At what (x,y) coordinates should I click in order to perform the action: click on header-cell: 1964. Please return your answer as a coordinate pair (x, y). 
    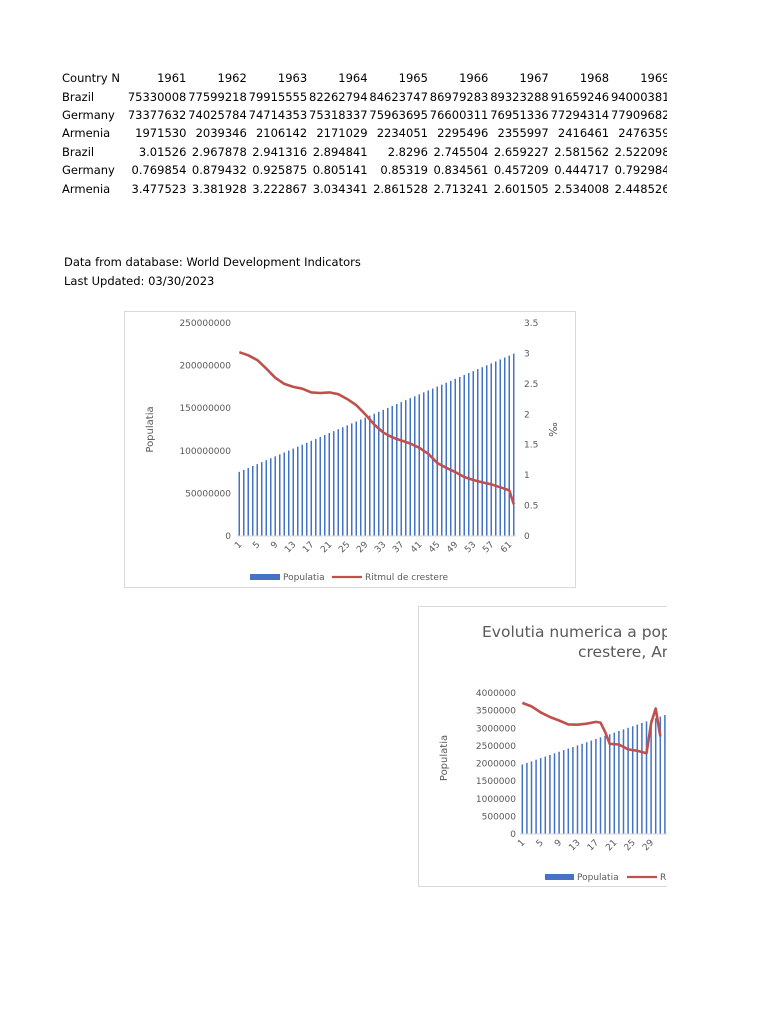
    Looking at the image, I should click on (353, 78).